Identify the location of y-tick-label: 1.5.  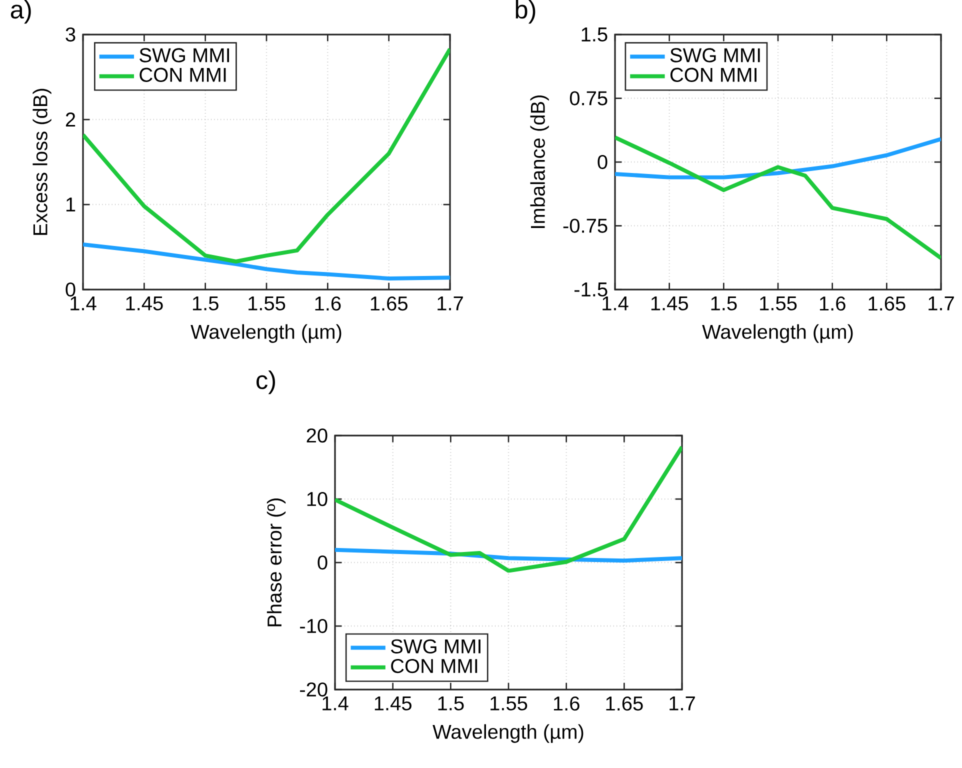
(595, 35).